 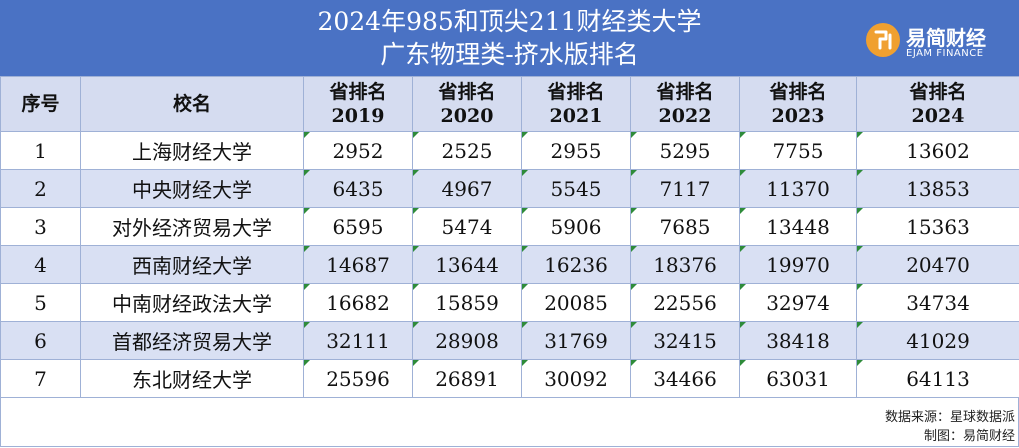 I want to click on rank-cell: 31769, so click(x=576, y=340).